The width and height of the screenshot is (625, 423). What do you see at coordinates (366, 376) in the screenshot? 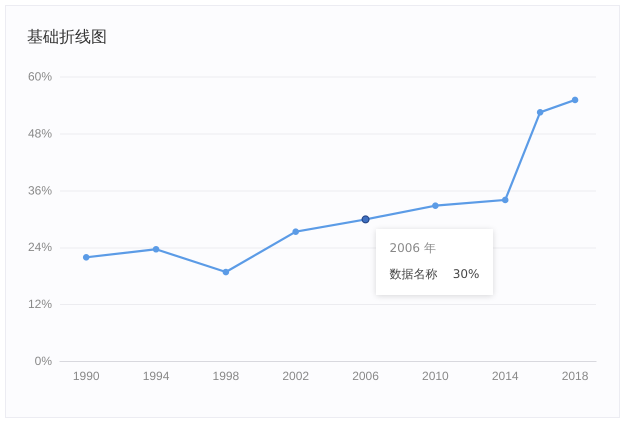
I see `x-tick-label: 2006` at bounding box center [366, 376].